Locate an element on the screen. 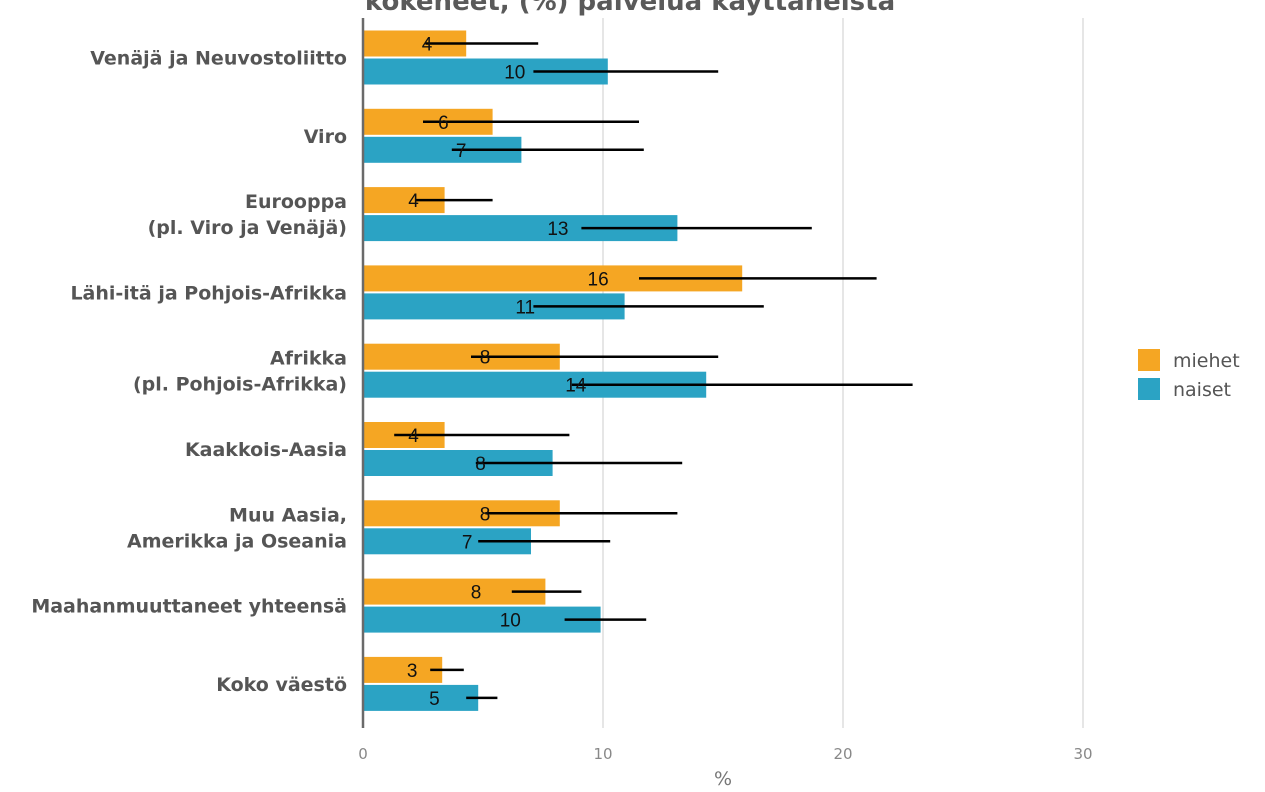 This screenshot has height=792, width=1265. category-label-line: Viro is located at coordinates (325, 137).